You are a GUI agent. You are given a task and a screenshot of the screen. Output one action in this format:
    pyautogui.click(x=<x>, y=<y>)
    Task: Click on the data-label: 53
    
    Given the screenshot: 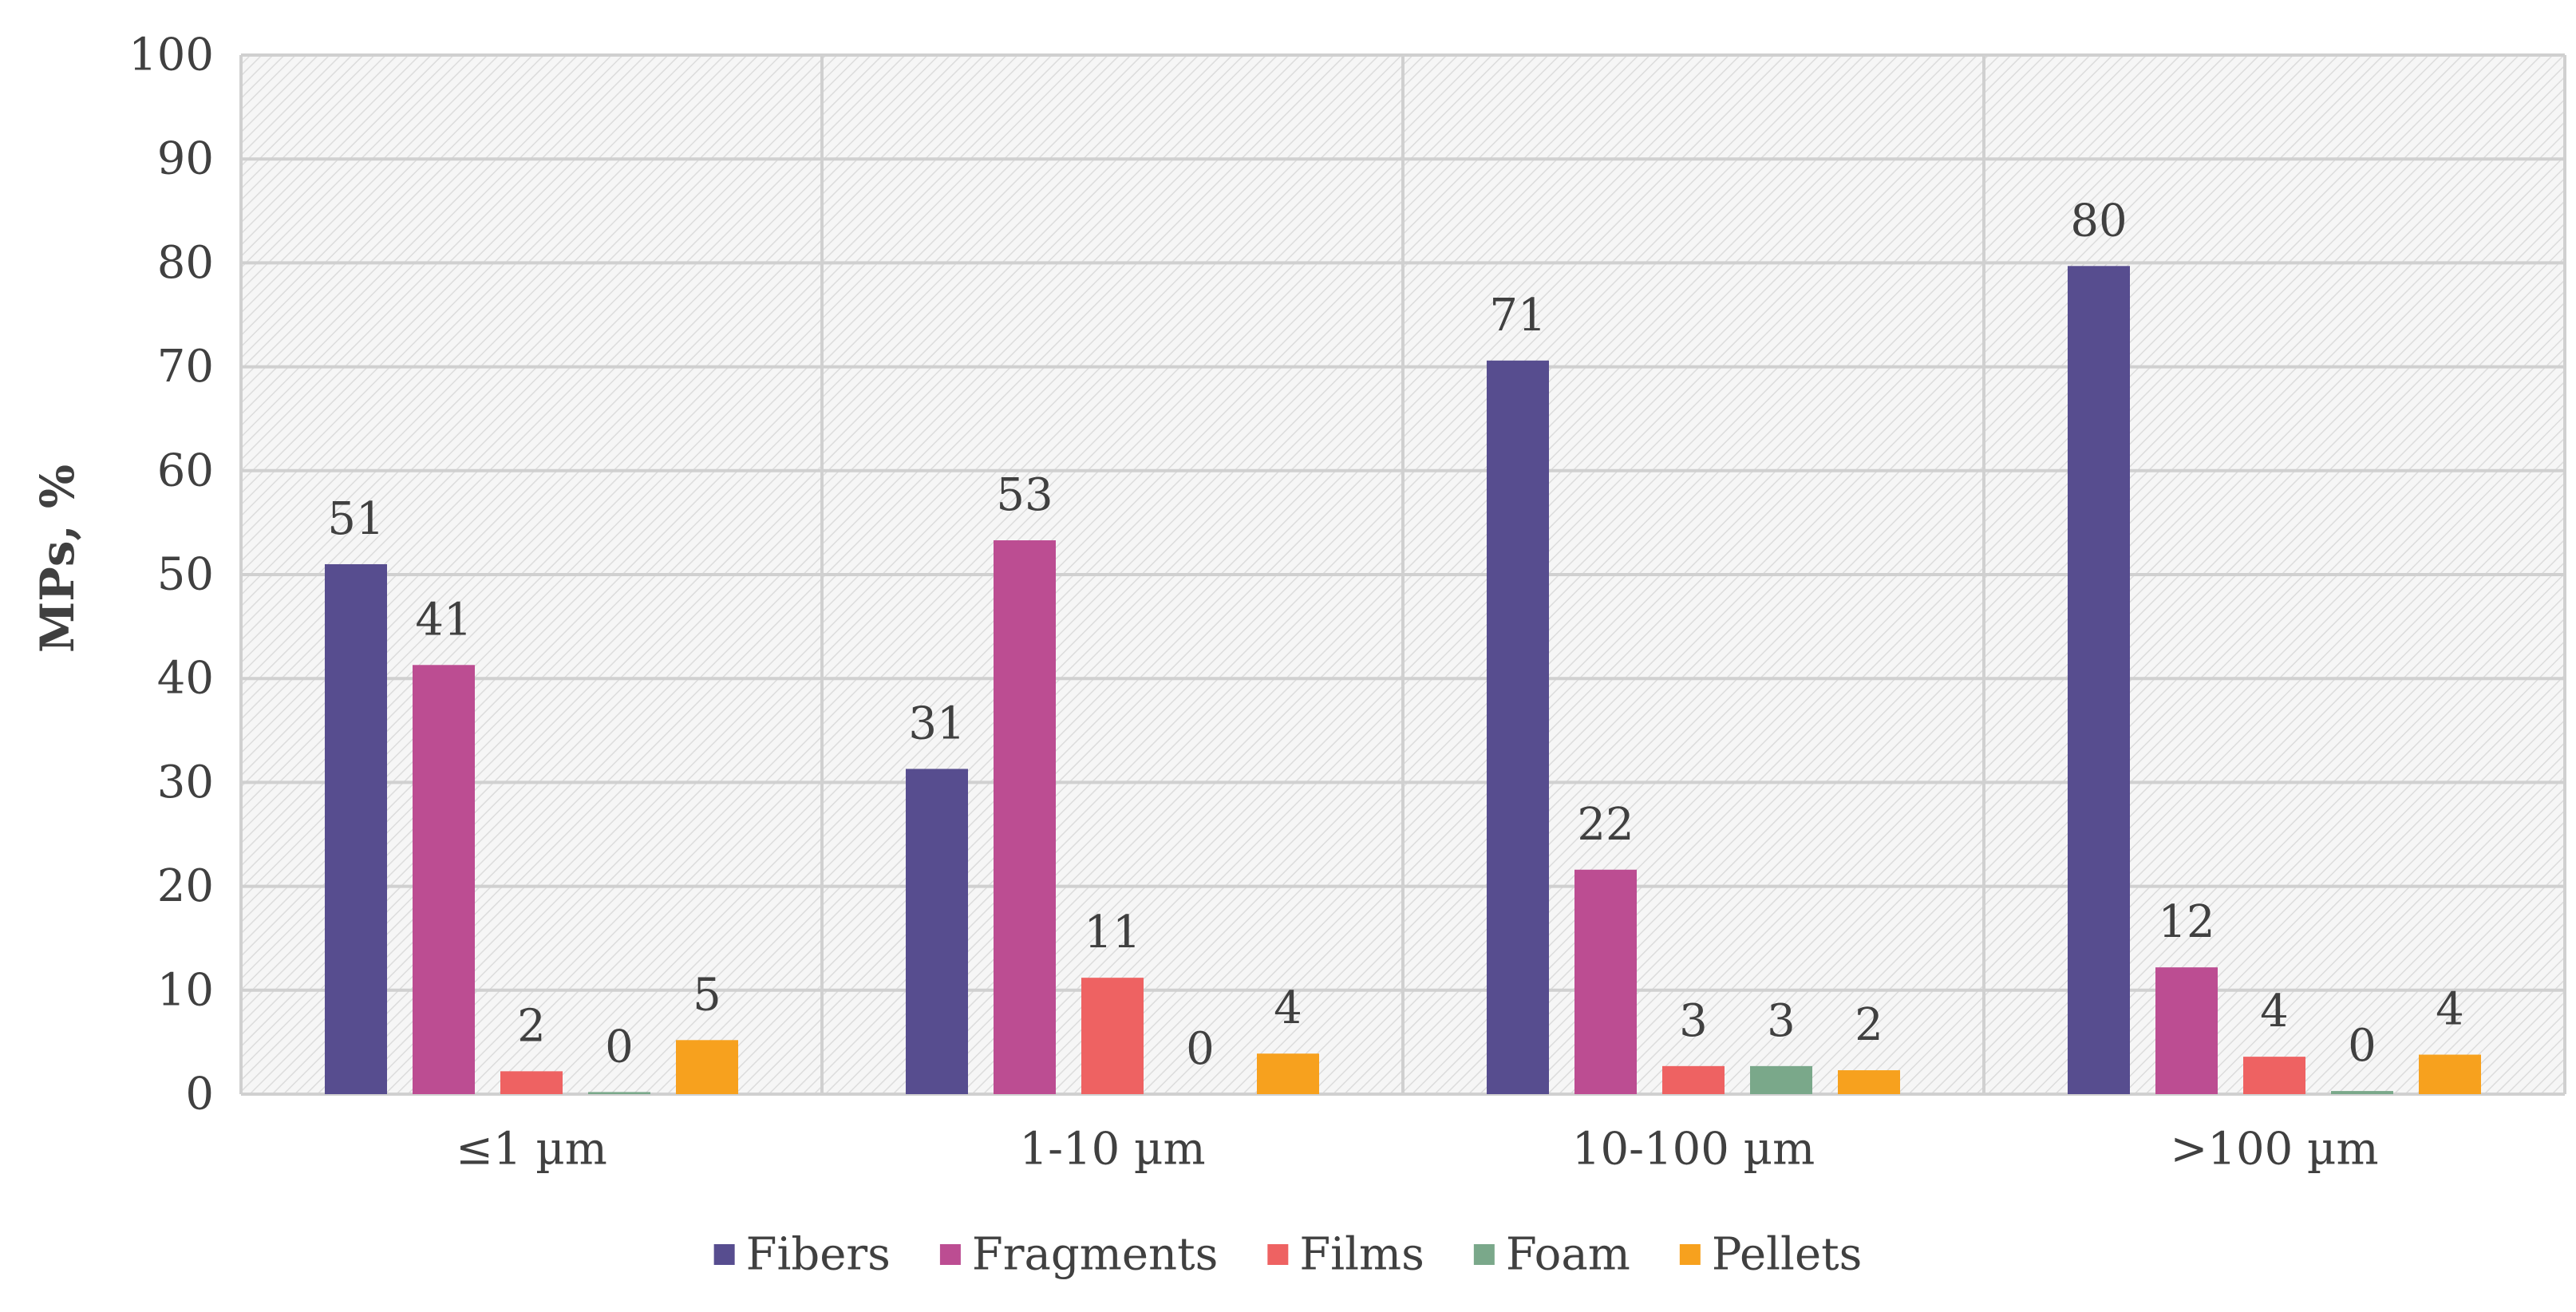 What is the action you would take?
    pyautogui.click(x=1024, y=495)
    